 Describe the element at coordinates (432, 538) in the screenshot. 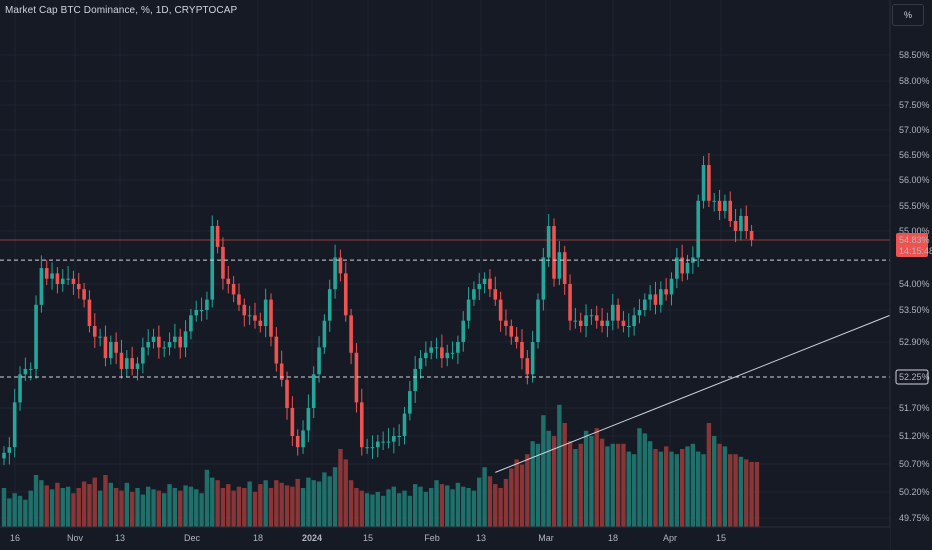

I see `x-tick-label: Feb` at that location.